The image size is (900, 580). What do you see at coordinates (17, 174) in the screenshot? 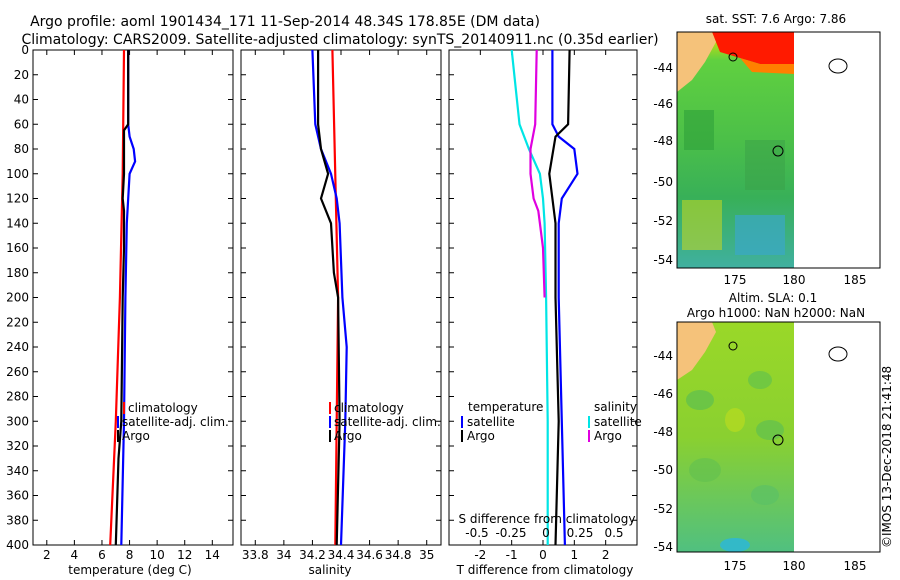
I see `depth-tick-label: 100` at bounding box center [17, 174].